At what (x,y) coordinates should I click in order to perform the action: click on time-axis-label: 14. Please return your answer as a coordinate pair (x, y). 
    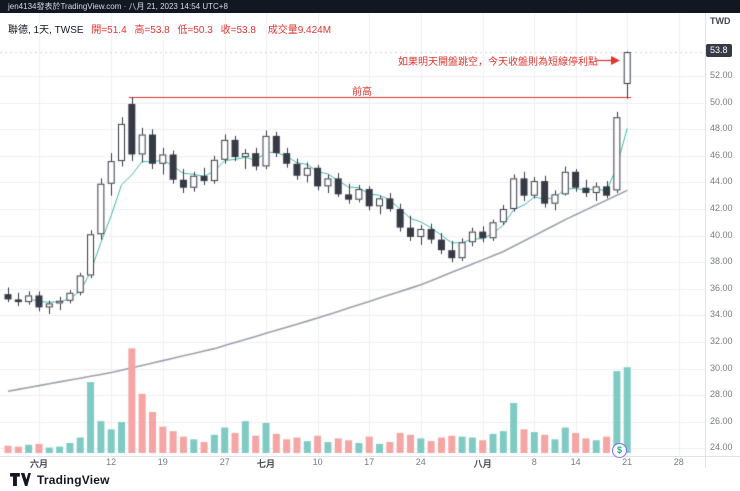
    Looking at the image, I should click on (575, 462).